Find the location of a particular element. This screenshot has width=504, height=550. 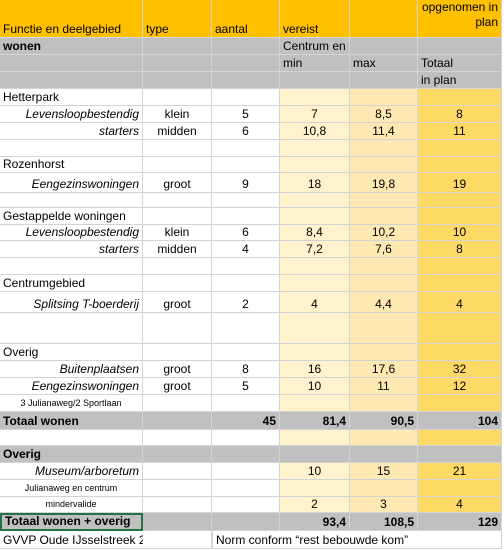

cell: Hetterpark is located at coordinates (71, 97).